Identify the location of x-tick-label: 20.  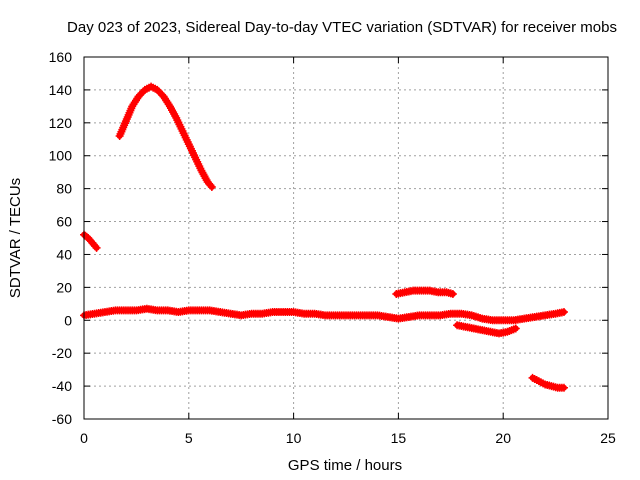
(503, 438).